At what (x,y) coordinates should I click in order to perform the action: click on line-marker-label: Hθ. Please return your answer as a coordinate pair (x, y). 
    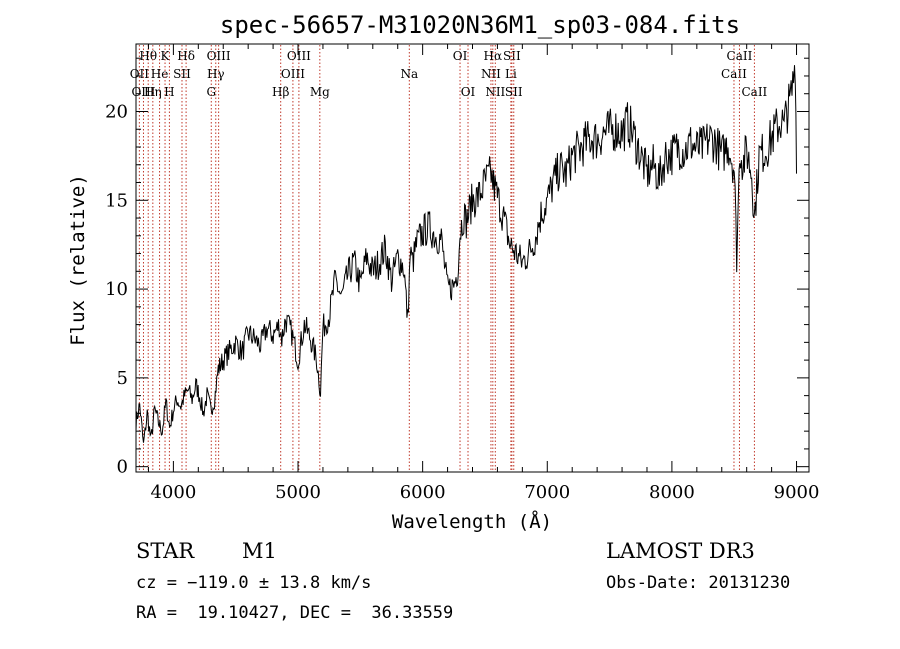
    Looking at the image, I should click on (148, 56).